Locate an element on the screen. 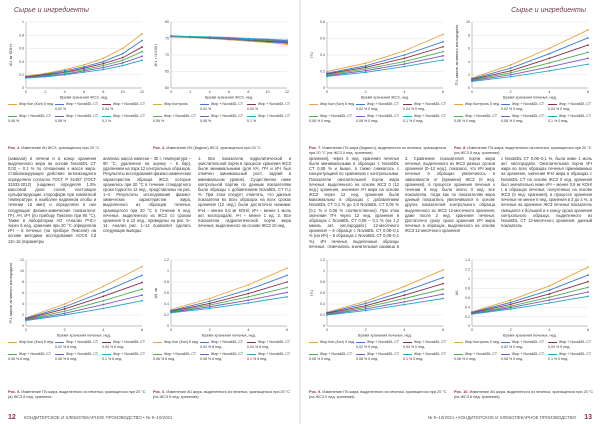  caption-fig7-num: Рис. 7. is located at coordinates (315, 148).